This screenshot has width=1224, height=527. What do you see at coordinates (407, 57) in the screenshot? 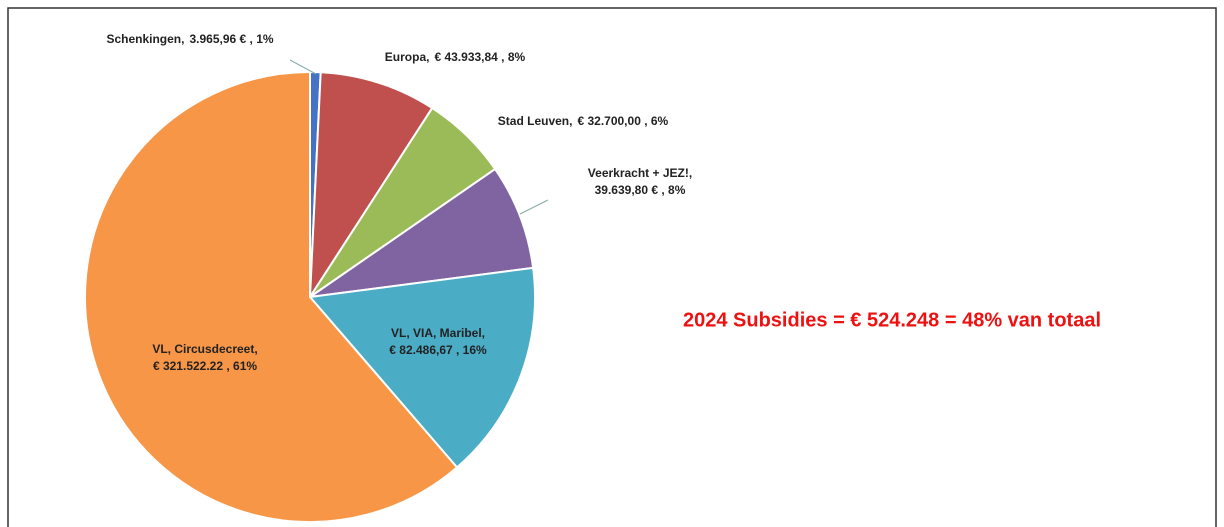
I see `label-name: Europa,` at bounding box center [407, 57].